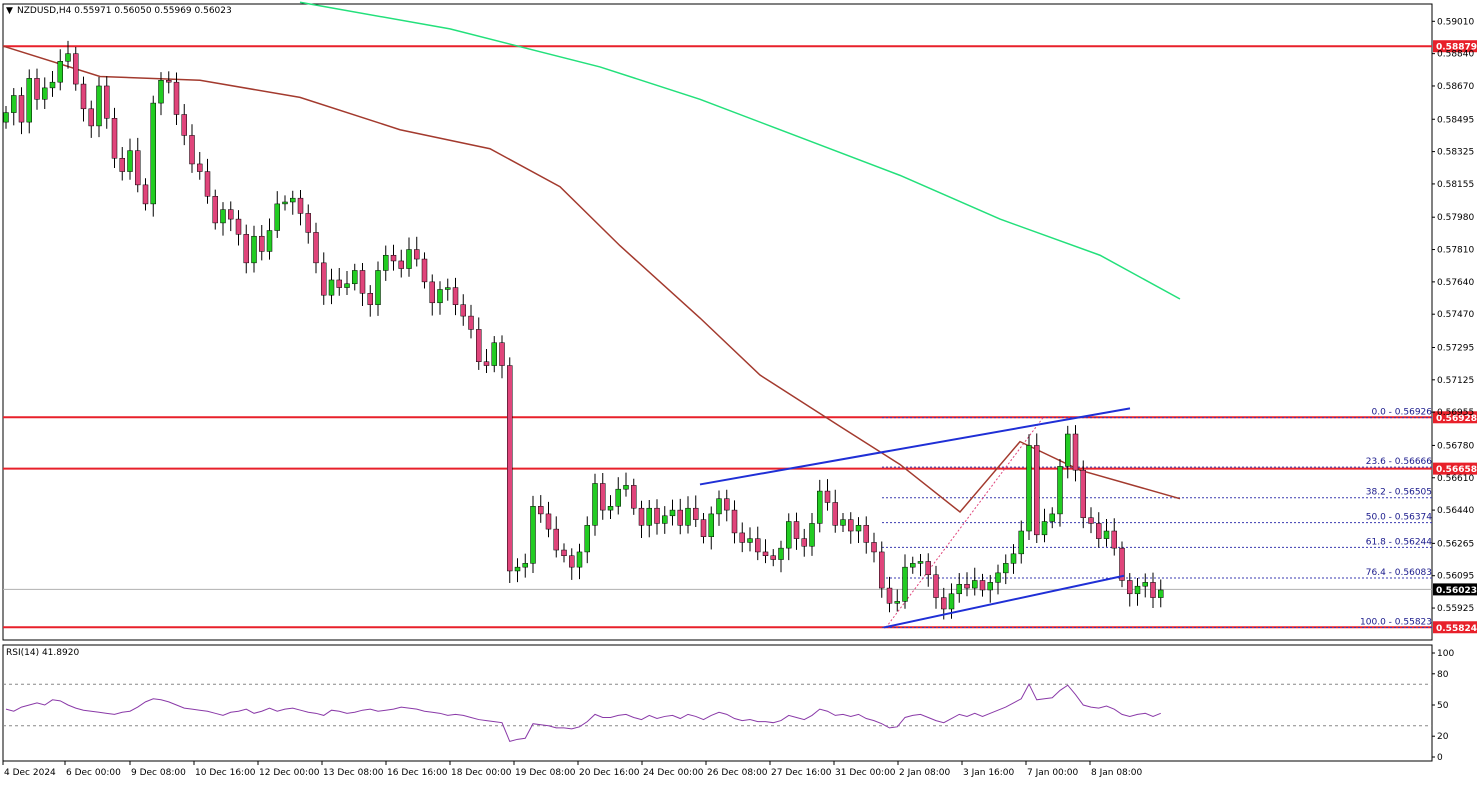 This screenshot has width=1479, height=786. I want to click on price-tick-label: 0.56610, so click(1455, 479).